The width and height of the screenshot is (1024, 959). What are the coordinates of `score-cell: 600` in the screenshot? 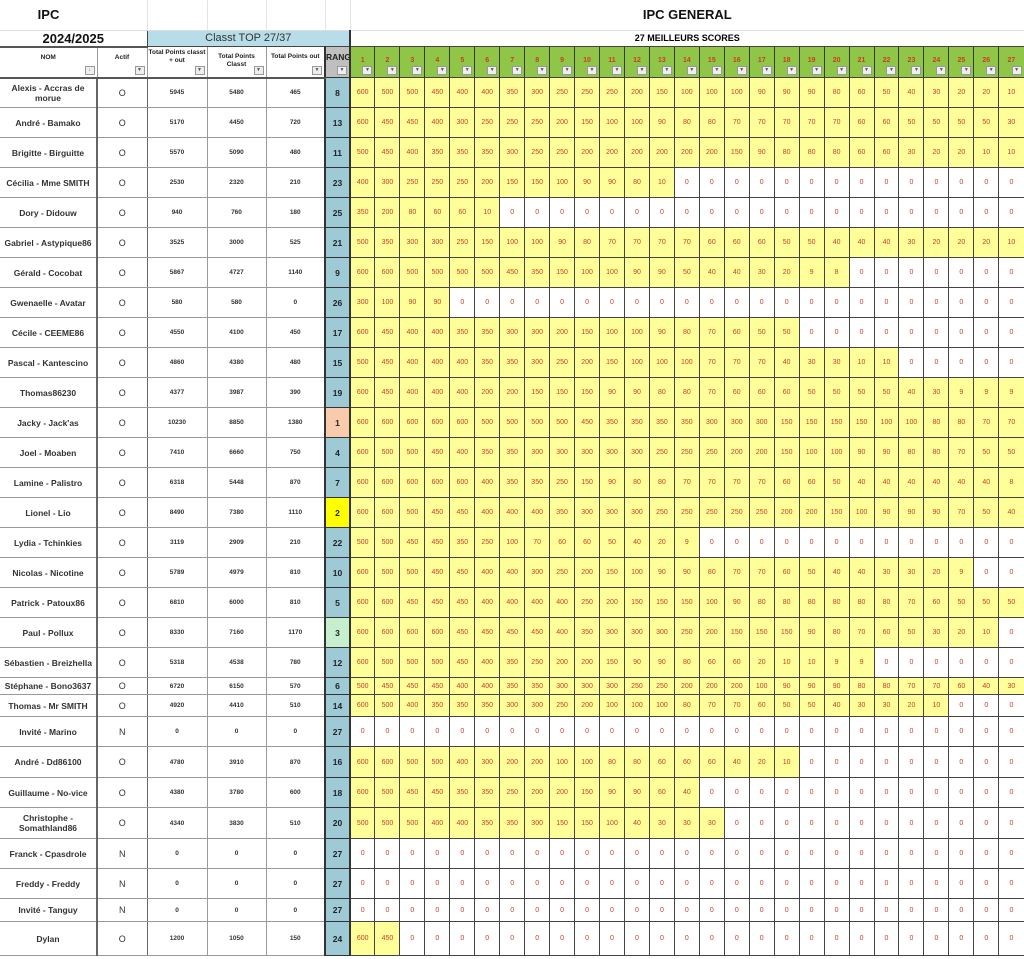 It's located at (462, 422).